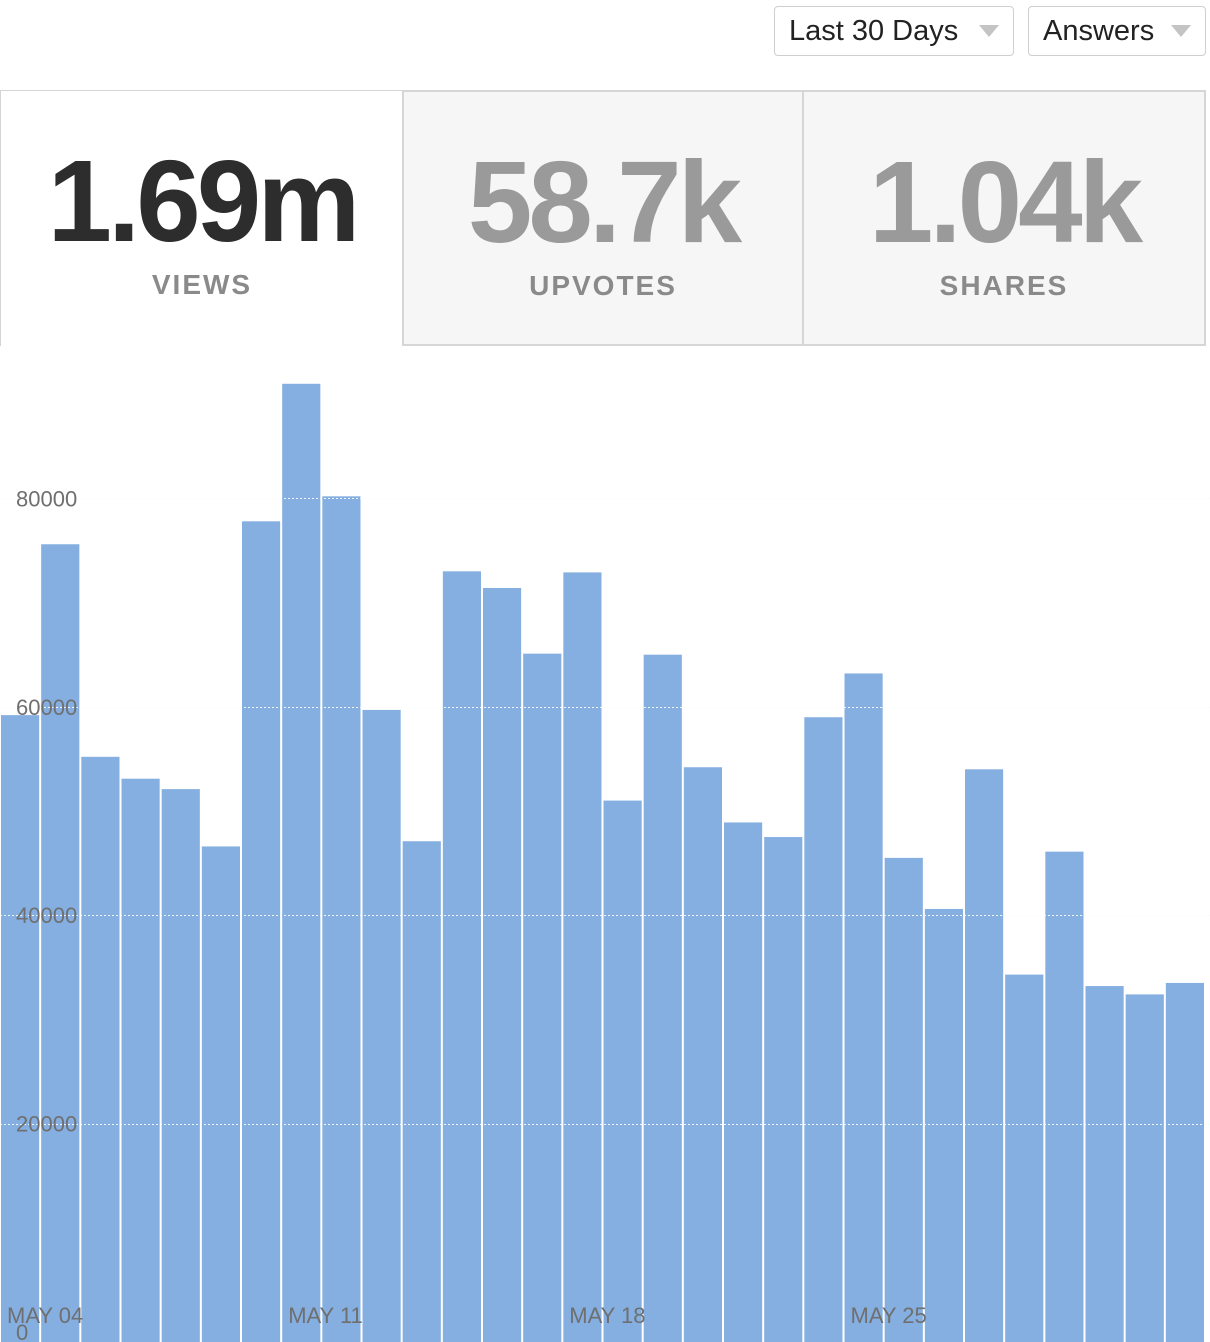  I want to click on y-axis-tick-label: 20000, so click(46, 1124).